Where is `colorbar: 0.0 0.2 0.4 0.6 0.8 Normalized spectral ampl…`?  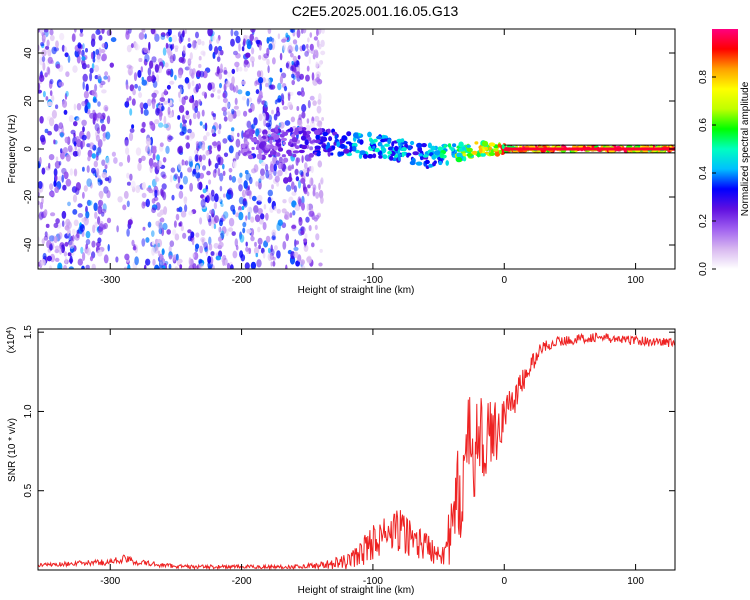 colorbar: 0.0 0.2 0.4 0.6 0.8 Normalized spectral ampl… is located at coordinates (724, 152).